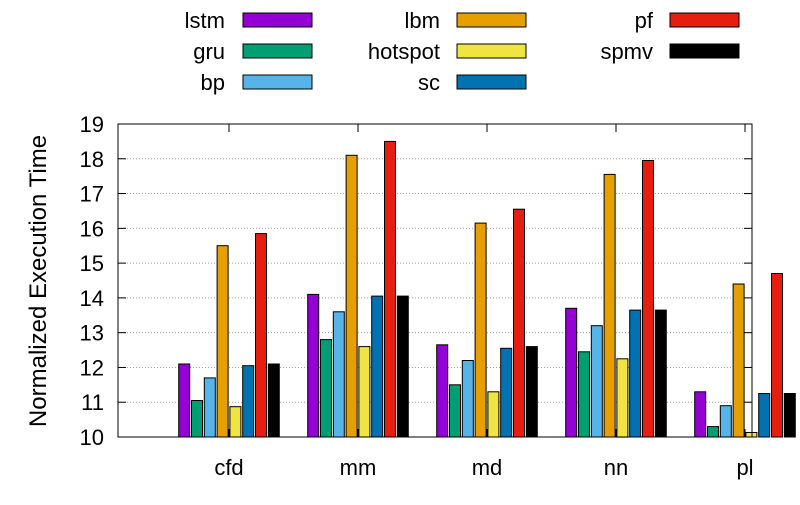  Describe the element at coordinates (277, 20) in the screenshot. I see `legend-swatch-lstm` at that location.